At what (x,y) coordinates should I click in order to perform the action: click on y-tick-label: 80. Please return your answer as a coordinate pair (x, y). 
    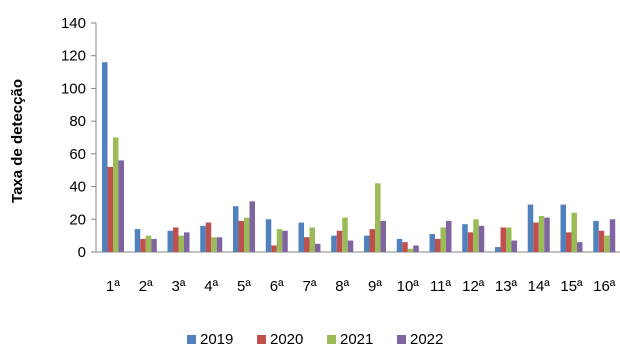
    Looking at the image, I should click on (77, 121).